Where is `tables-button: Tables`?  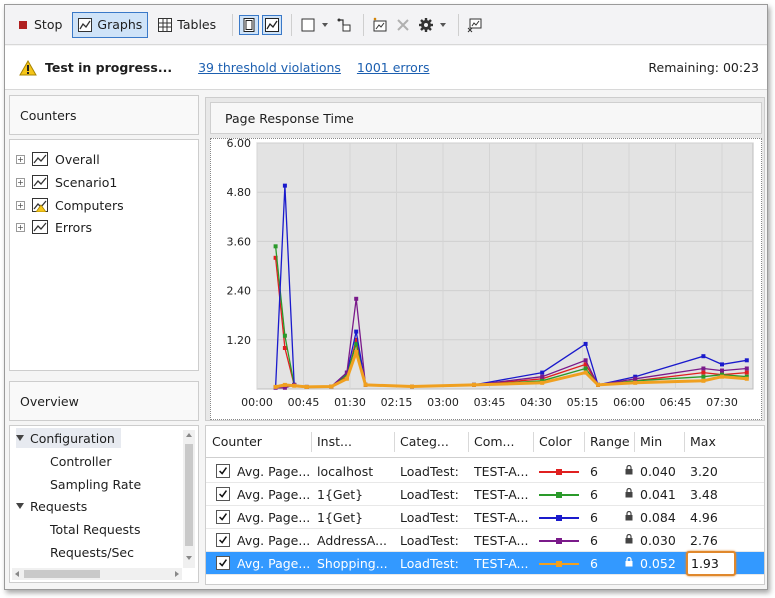
tables-button: Tables is located at coordinates (187, 25).